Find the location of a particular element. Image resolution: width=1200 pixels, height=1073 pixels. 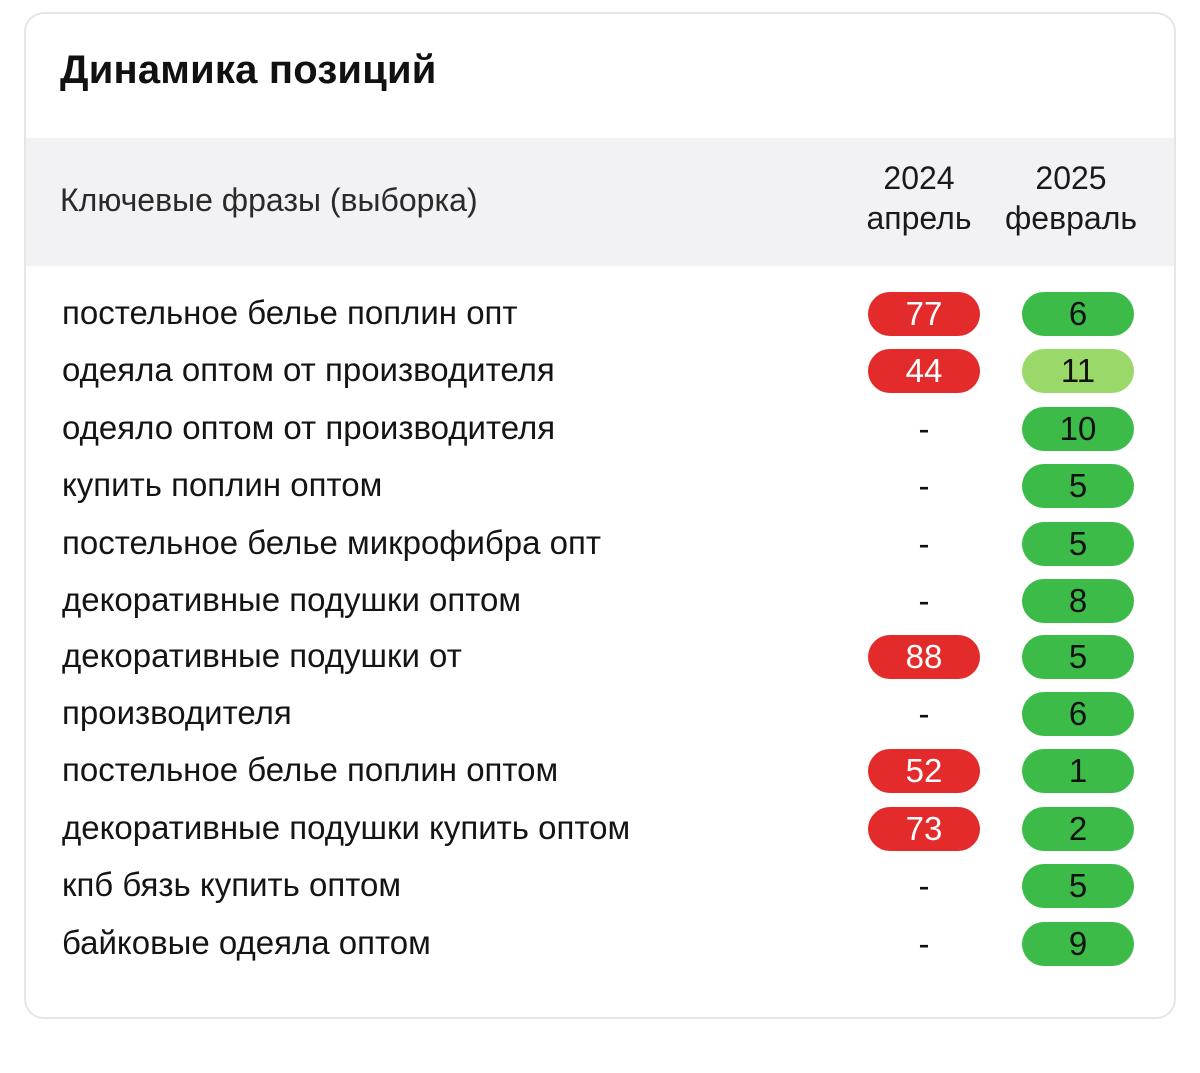

keyword-phrase: одеяло оптом от производителя is located at coordinates (309, 427).